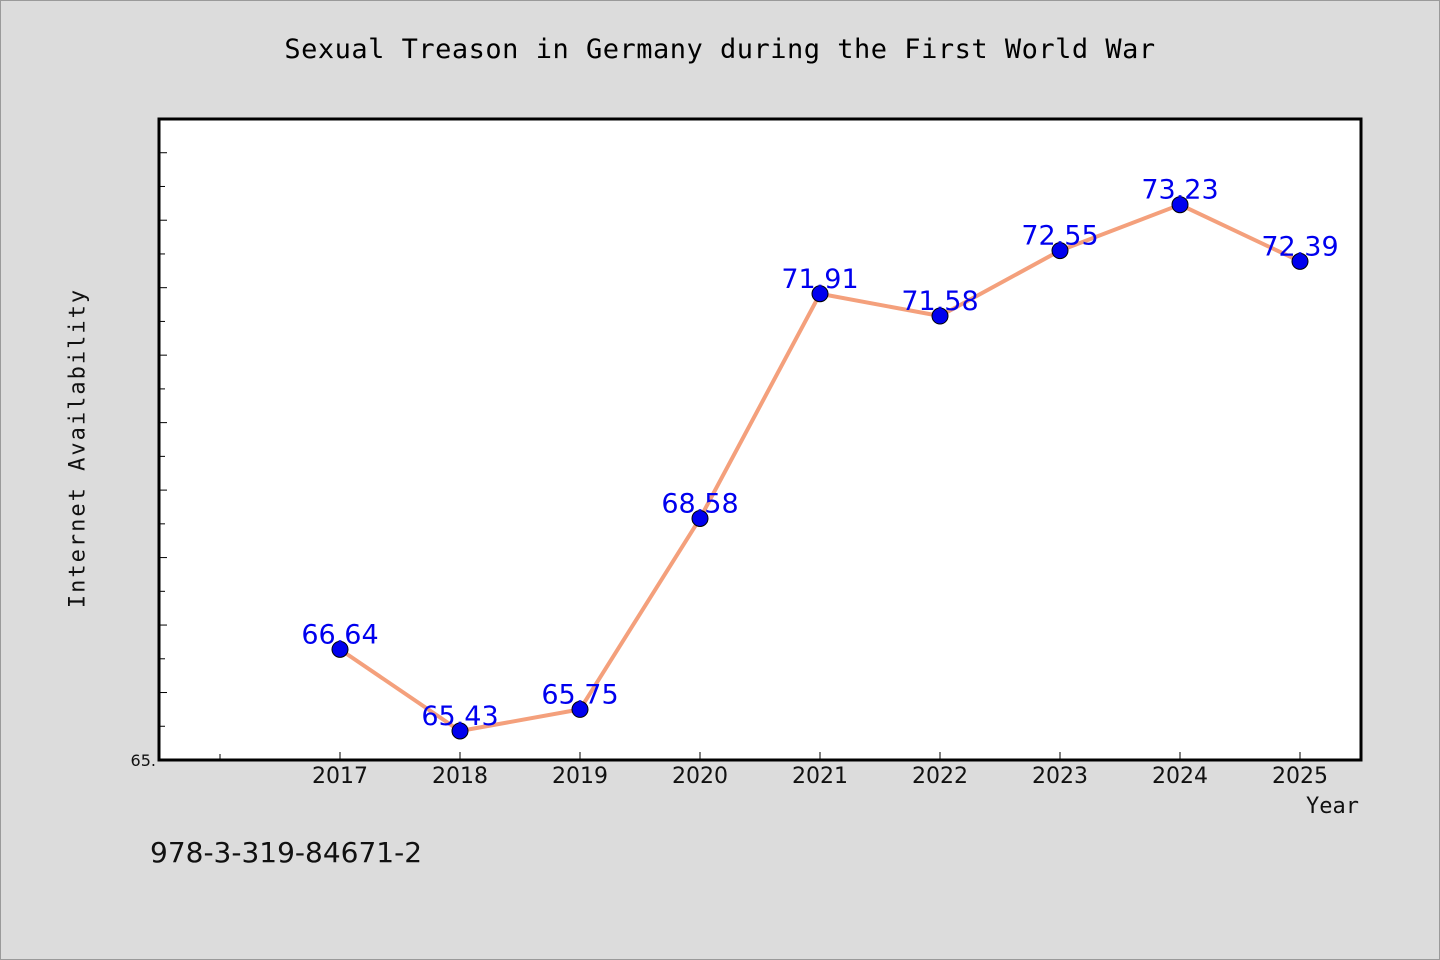 The height and width of the screenshot is (960, 1440). I want to click on data-label: 66.64, so click(339, 634).